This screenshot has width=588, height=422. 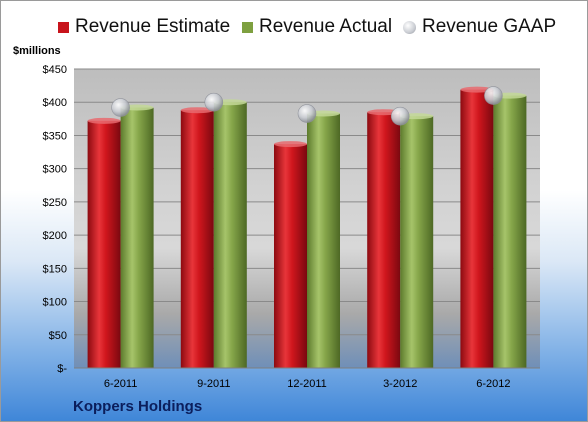 What do you see at coordinates (55, 219) in the screenshot?
I see `y-axis-ticks: $- $50 $100 $150 $200 $250 $300 $350 $400 $450` at bounding box center [55, 219].